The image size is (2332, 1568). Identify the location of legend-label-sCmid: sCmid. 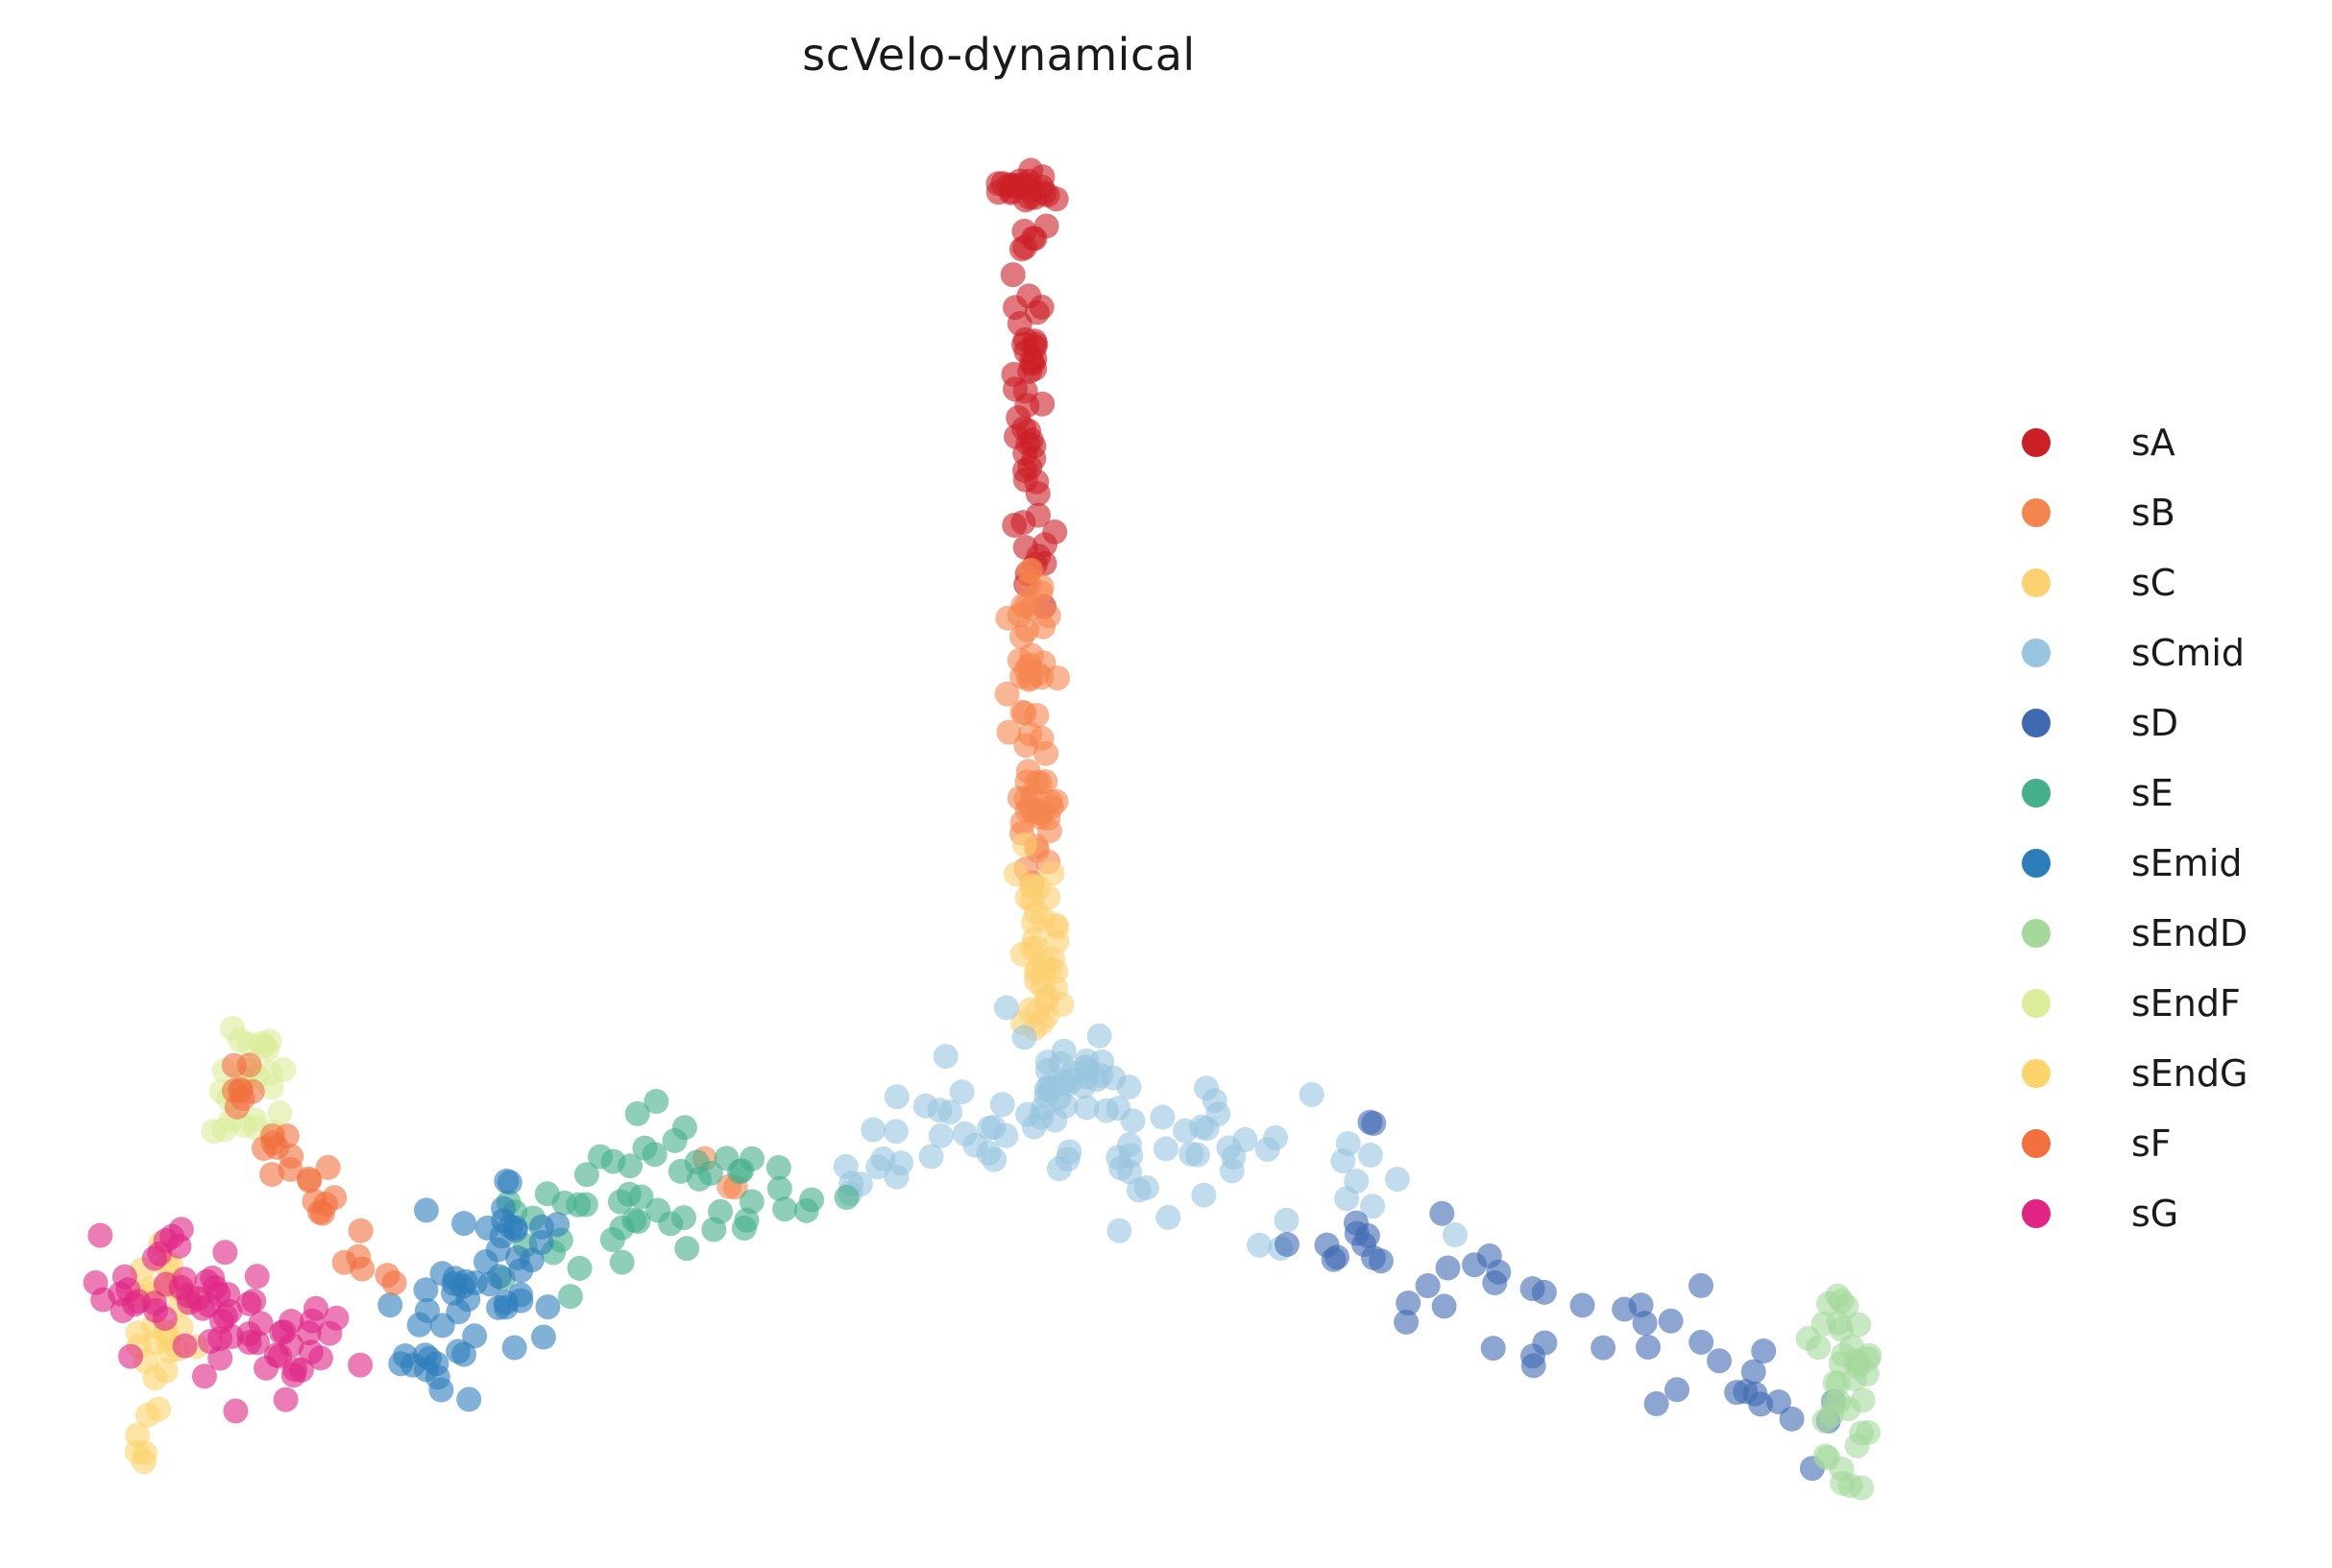
(2189, 652).